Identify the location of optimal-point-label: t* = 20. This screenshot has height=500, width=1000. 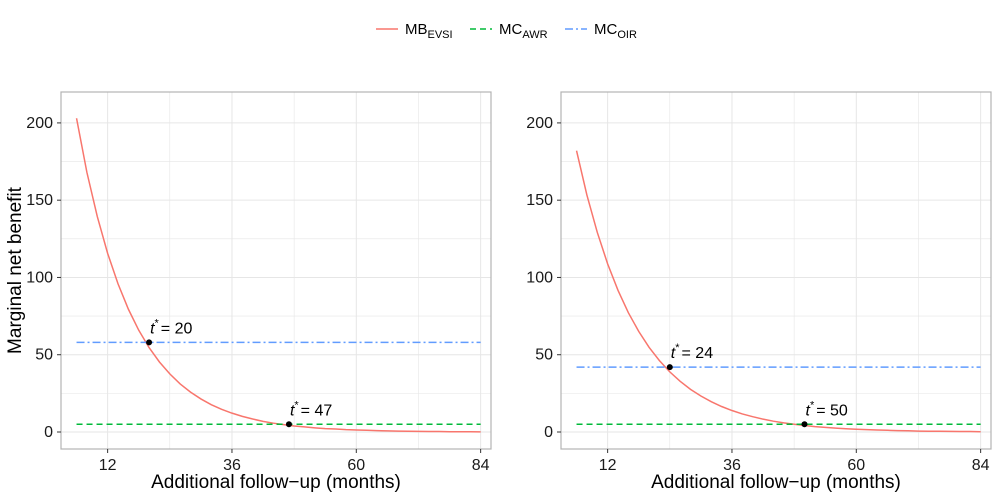
(171, 327).